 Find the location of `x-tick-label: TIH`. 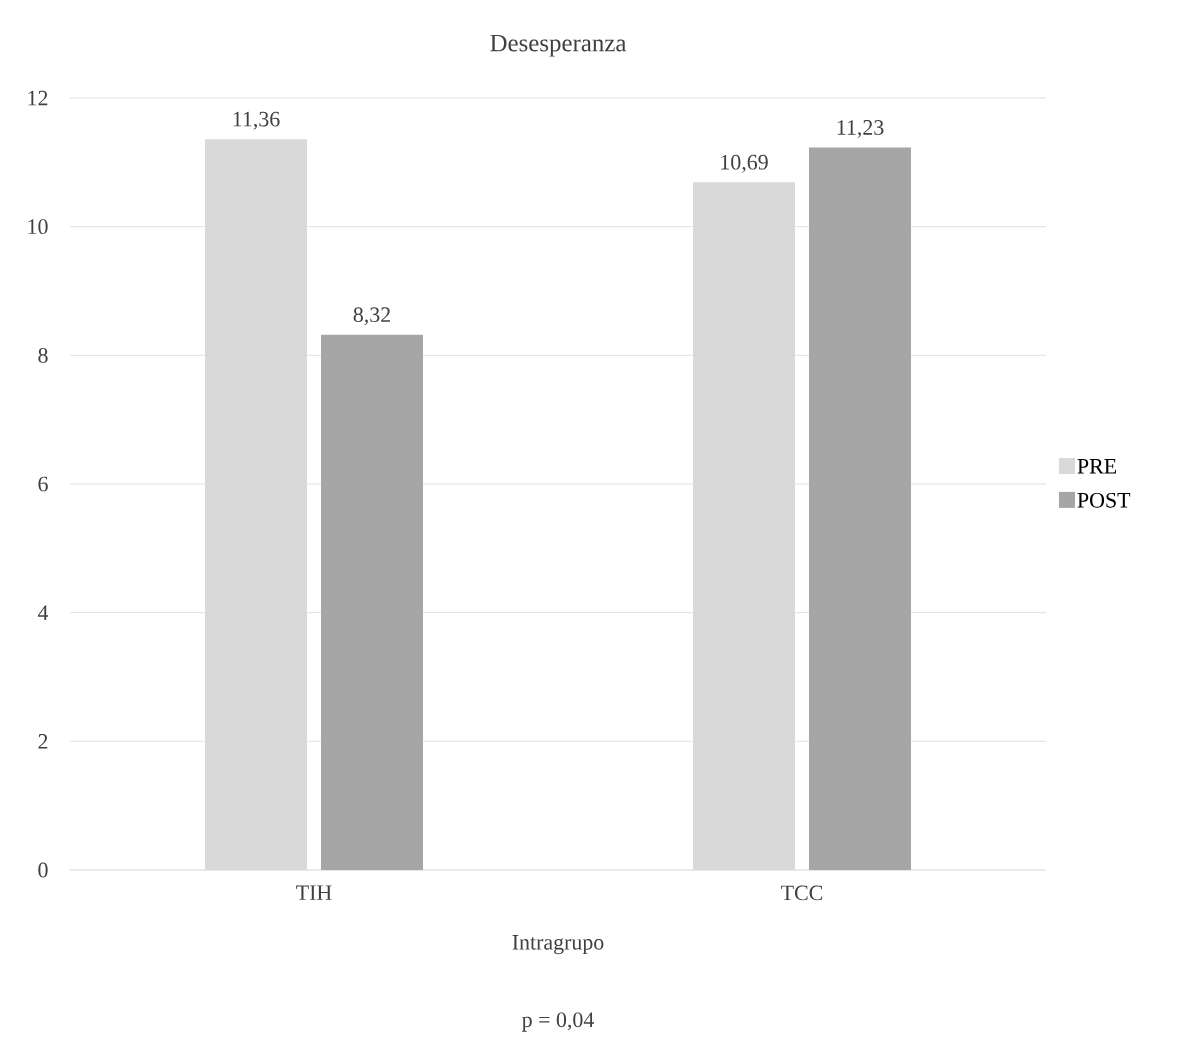

x-tick-label: TIH is located at coordinates (314, 892).